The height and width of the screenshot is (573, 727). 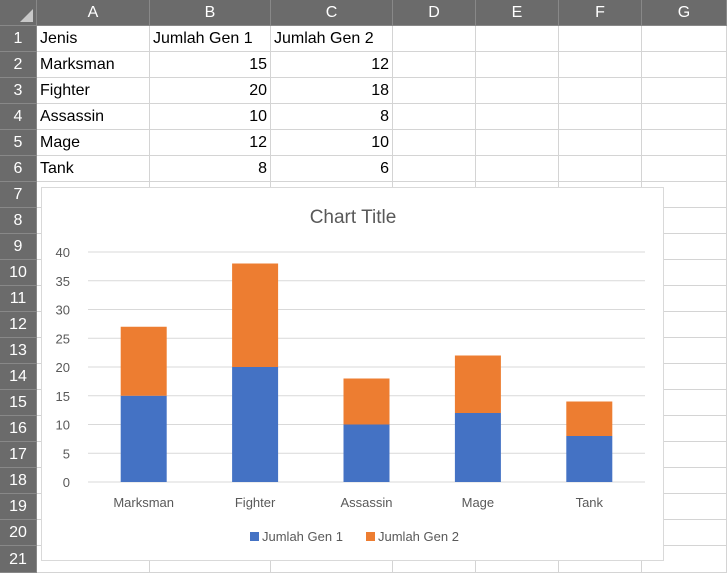 What do you see at coordinates (517, 117) in the screenshot?
I see `cell-e4` at bounding box center [517, 117].